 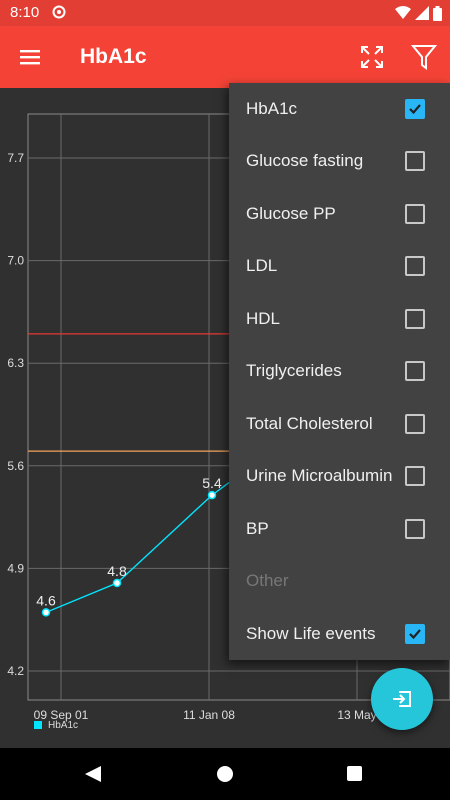 What do you see at coordinates (372, 57) in the screenshot?
I see `fullscreen-icon` at bounding box center [372, 57].